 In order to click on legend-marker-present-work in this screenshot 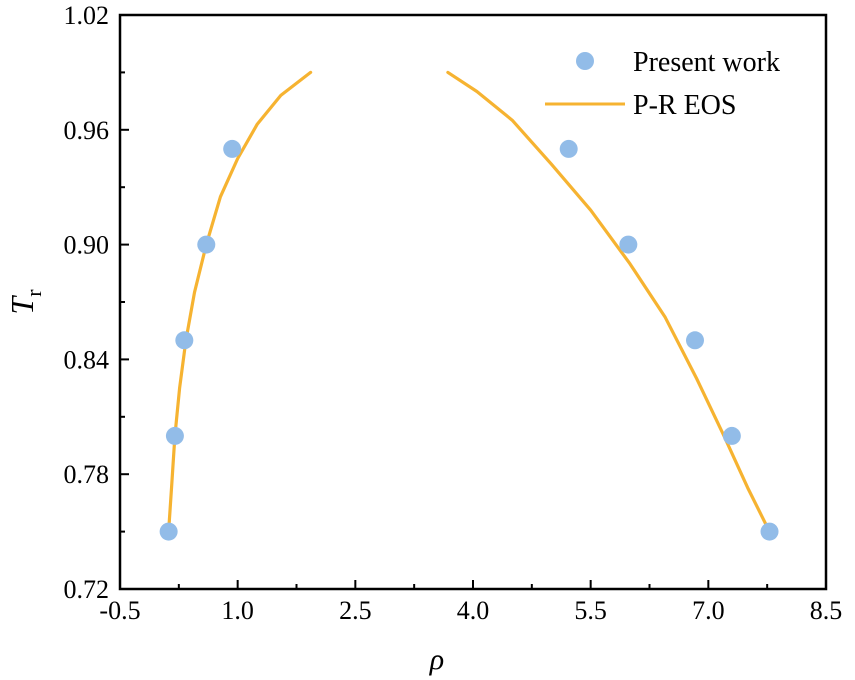, I will do `click(585, 61)`.